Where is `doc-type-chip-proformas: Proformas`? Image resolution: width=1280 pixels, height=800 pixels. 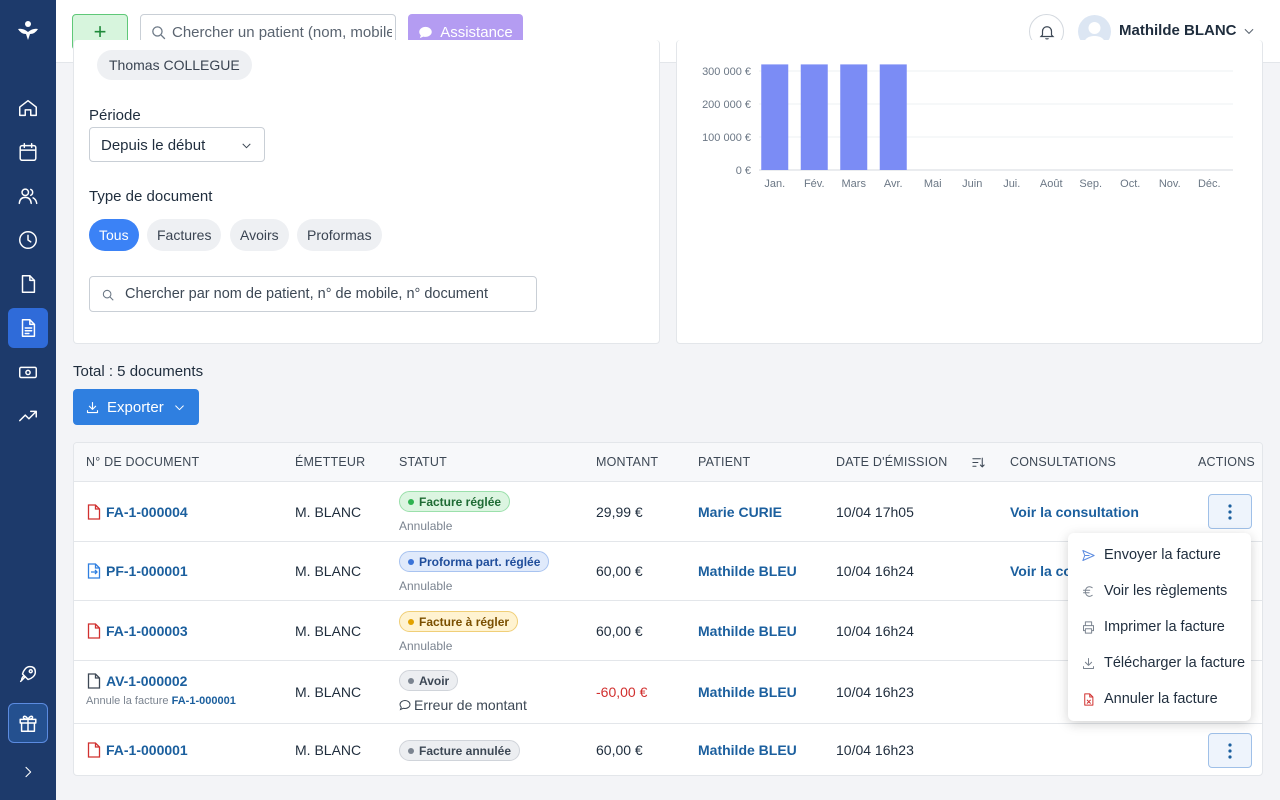
doc-type-chip-proformas: Proformas is located at coordinates (339, 235).